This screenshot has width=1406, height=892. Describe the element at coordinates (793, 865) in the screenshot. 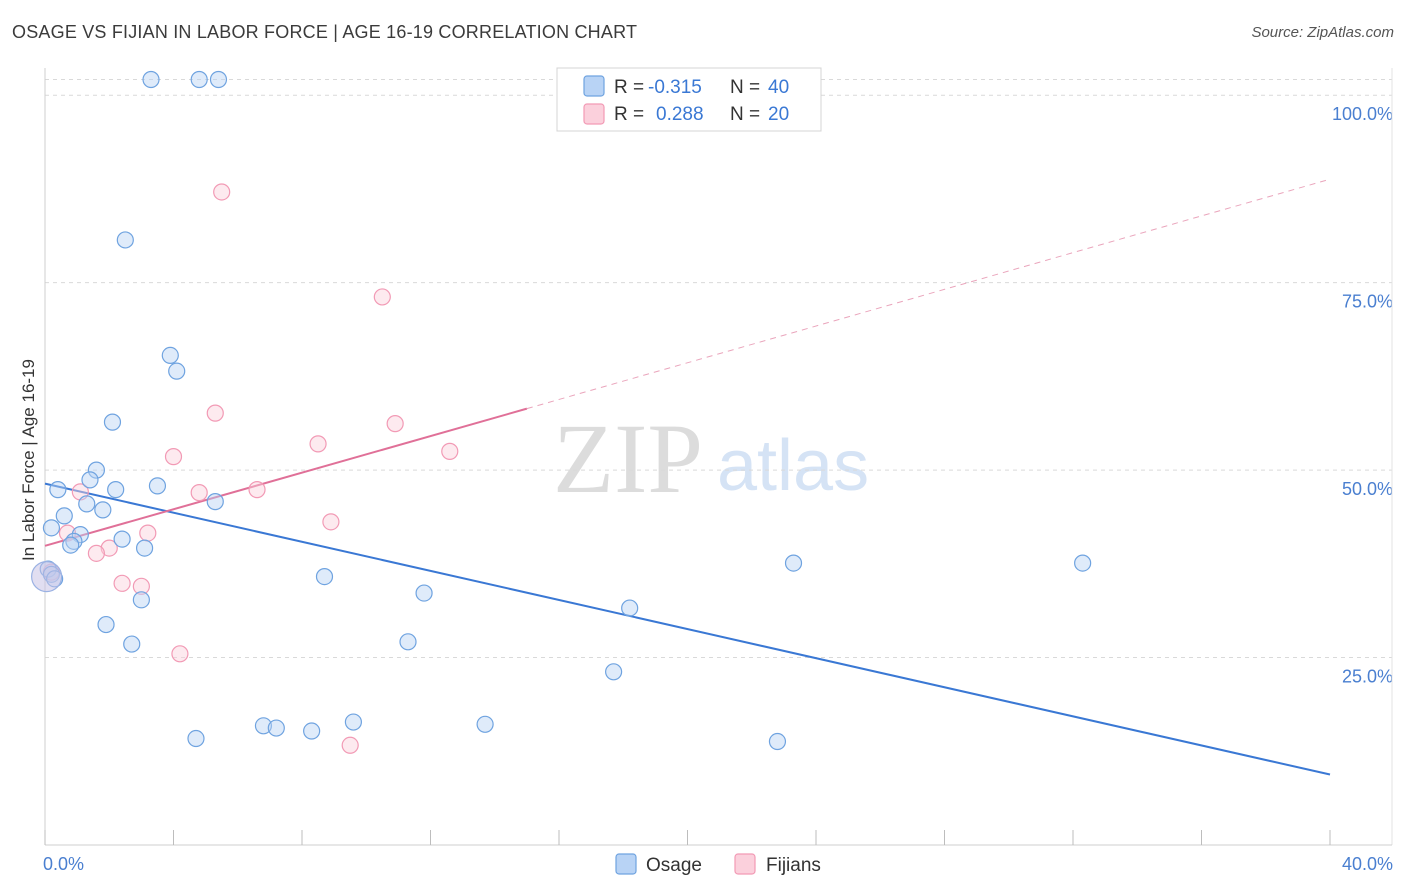

I see `fijians-legend-label: Fijians` at that location.